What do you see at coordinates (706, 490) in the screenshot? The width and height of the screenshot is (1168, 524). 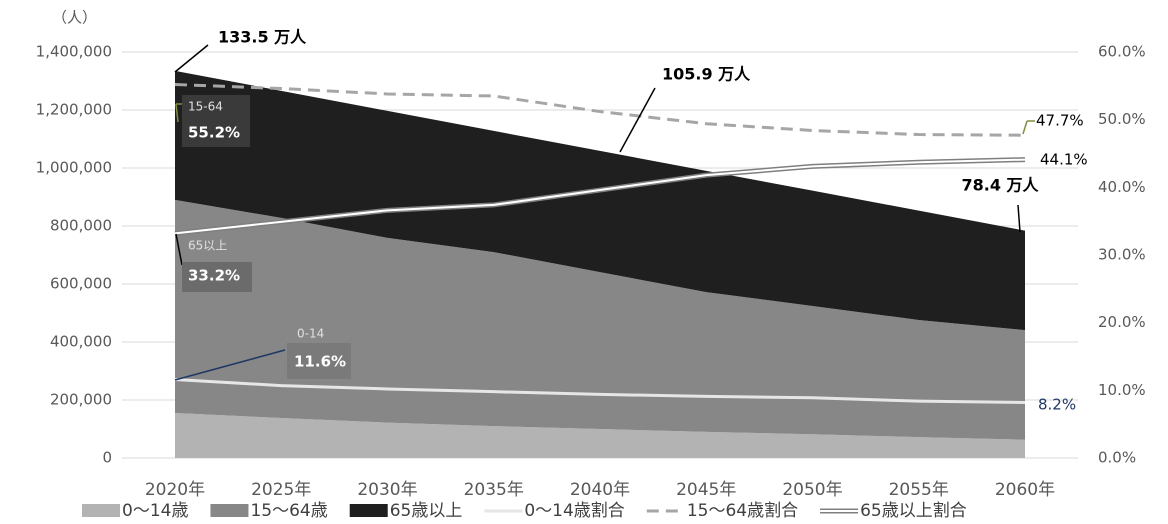 I see `x-tick-label: 2045年` at bounding box center [706, 490].